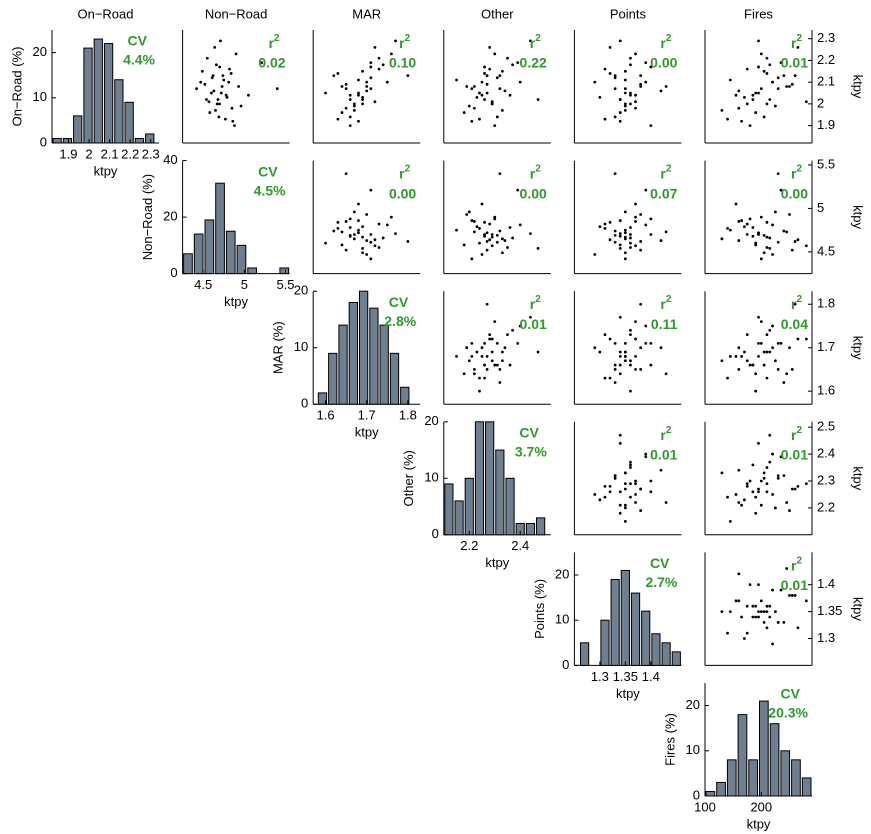 The image size is (871, 834). I want to click on r2-value: 0.11, so click(664, 324).